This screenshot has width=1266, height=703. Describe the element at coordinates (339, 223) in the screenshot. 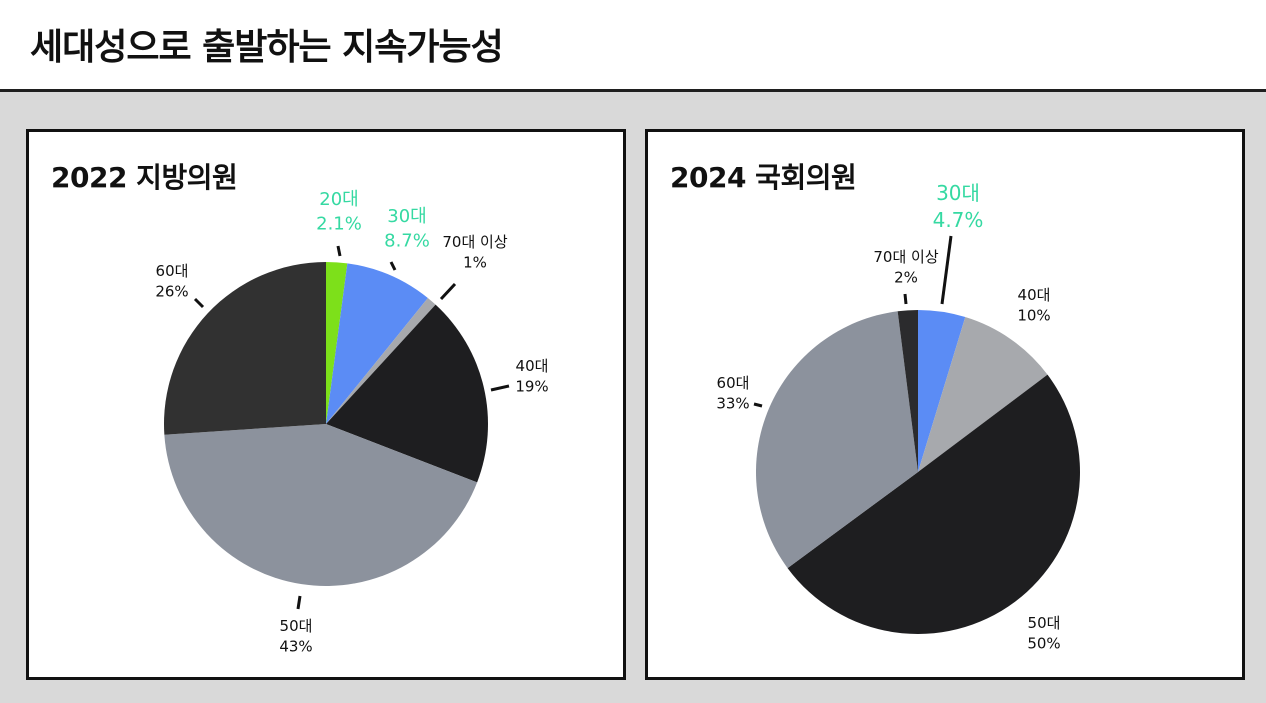

I see `slice-value-2022-0: 2.1%` at that location.